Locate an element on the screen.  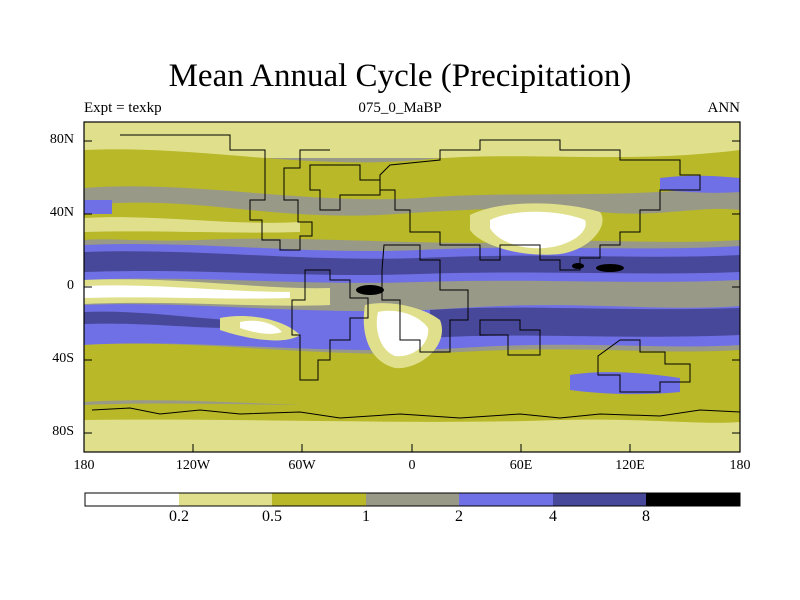
colorbar is located at coordinates (412, 499).